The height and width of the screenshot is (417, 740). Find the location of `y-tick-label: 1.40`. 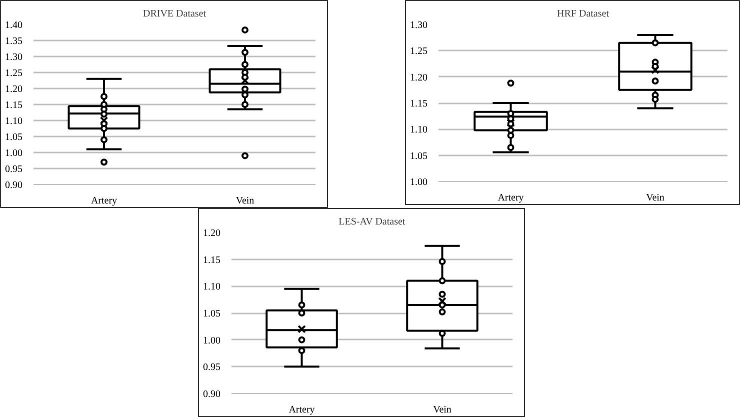

y-tick-label: 1.40 is located at coordinates (13, 25).